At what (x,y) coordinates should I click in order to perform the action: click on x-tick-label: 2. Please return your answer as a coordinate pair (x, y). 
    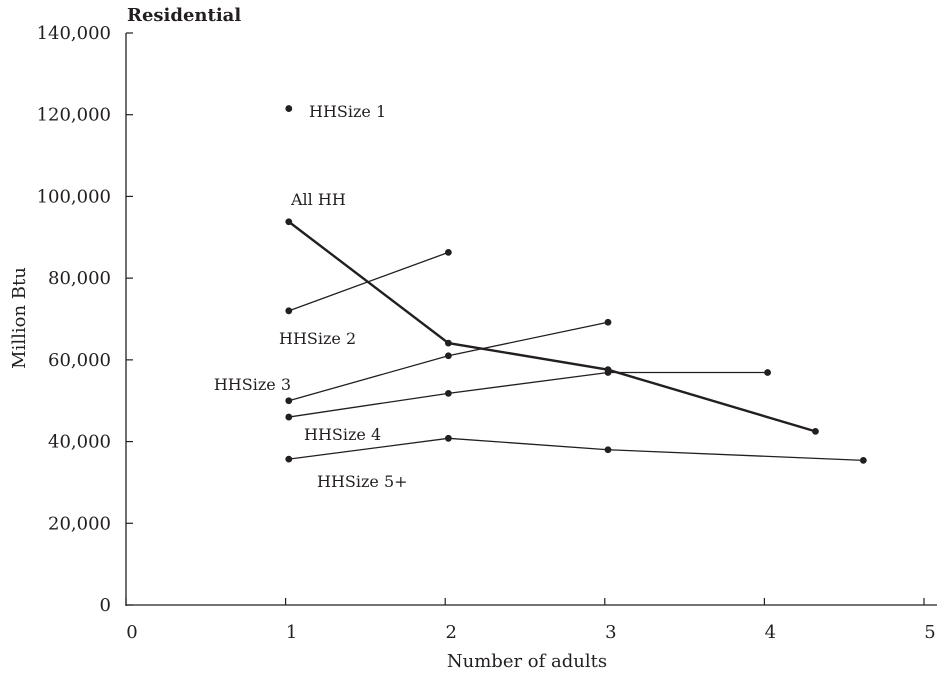
    Looking at the image, I should click on (450, 632).